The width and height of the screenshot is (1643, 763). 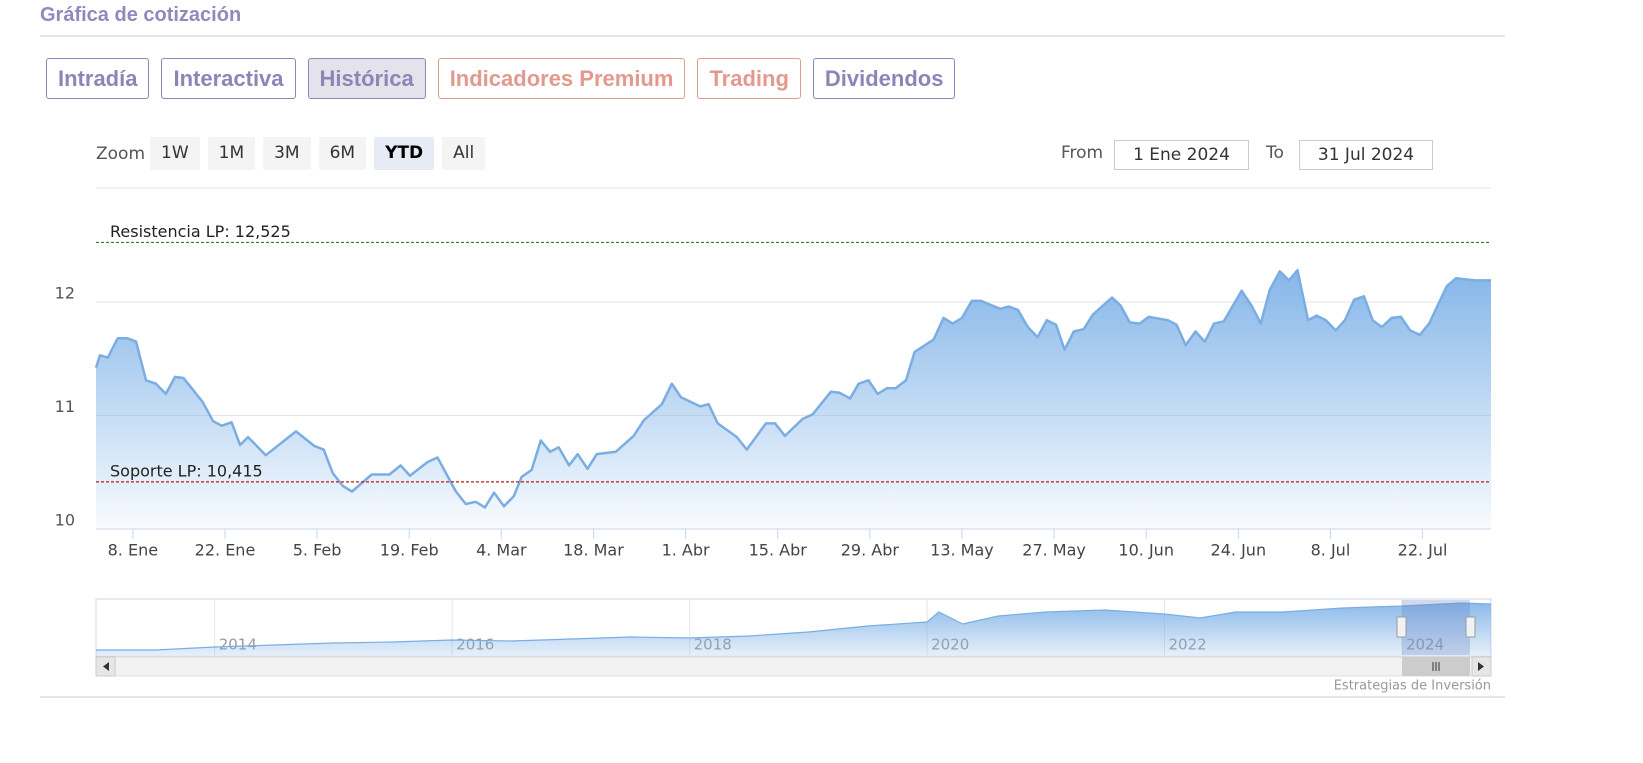 I want to click on section-title: Gráfica de cotización, so click(x=141, y=15).